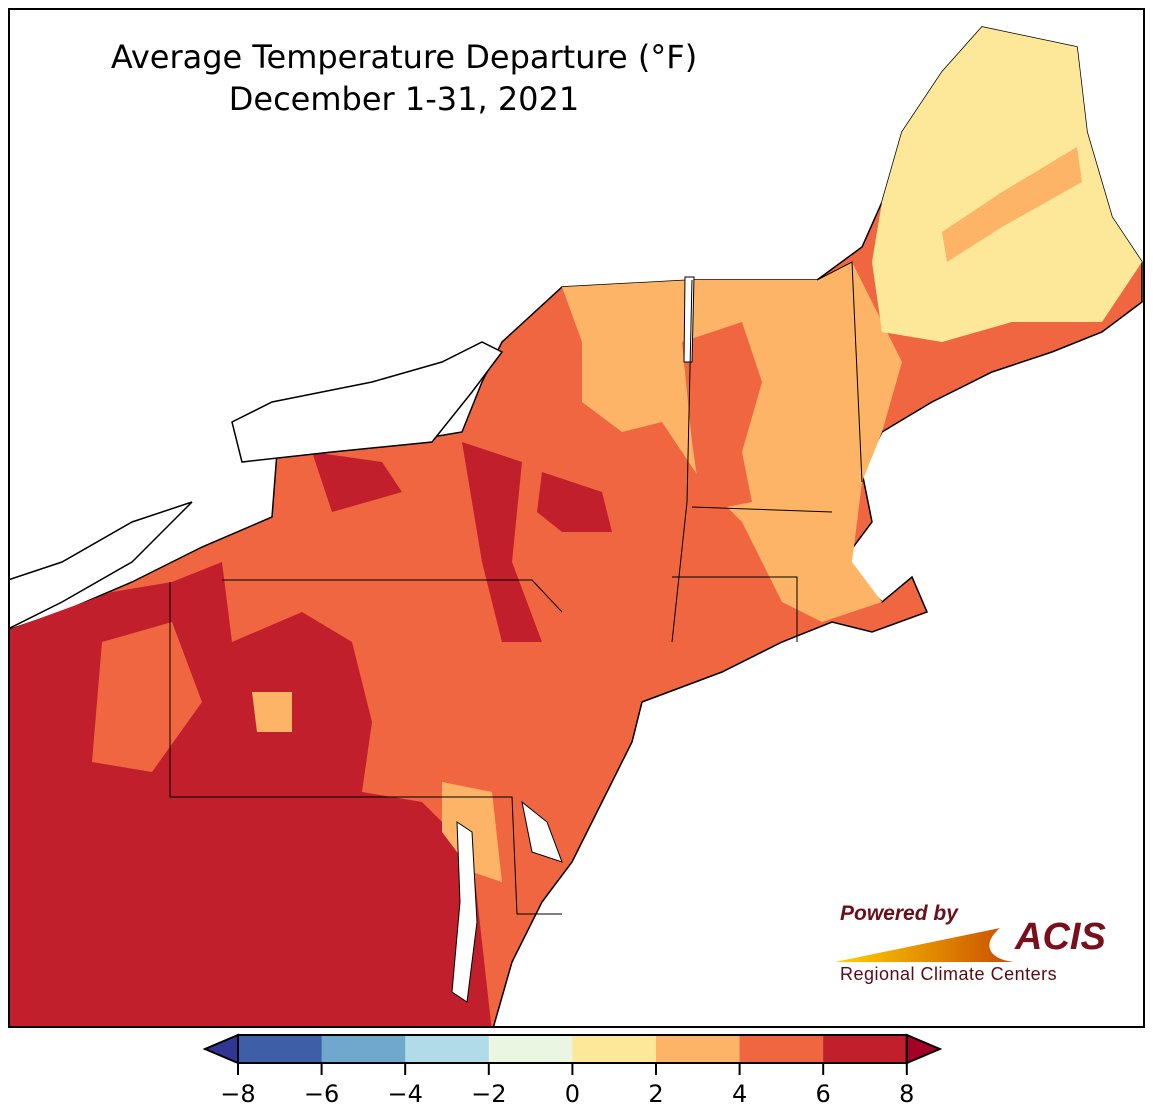 The width and height of the screenshot is (1153, 1112). What do you see at coordinates (220, 1049) in the screenshot?
I see `colorbar-under-arrow` at bounding box center [220, 1049].